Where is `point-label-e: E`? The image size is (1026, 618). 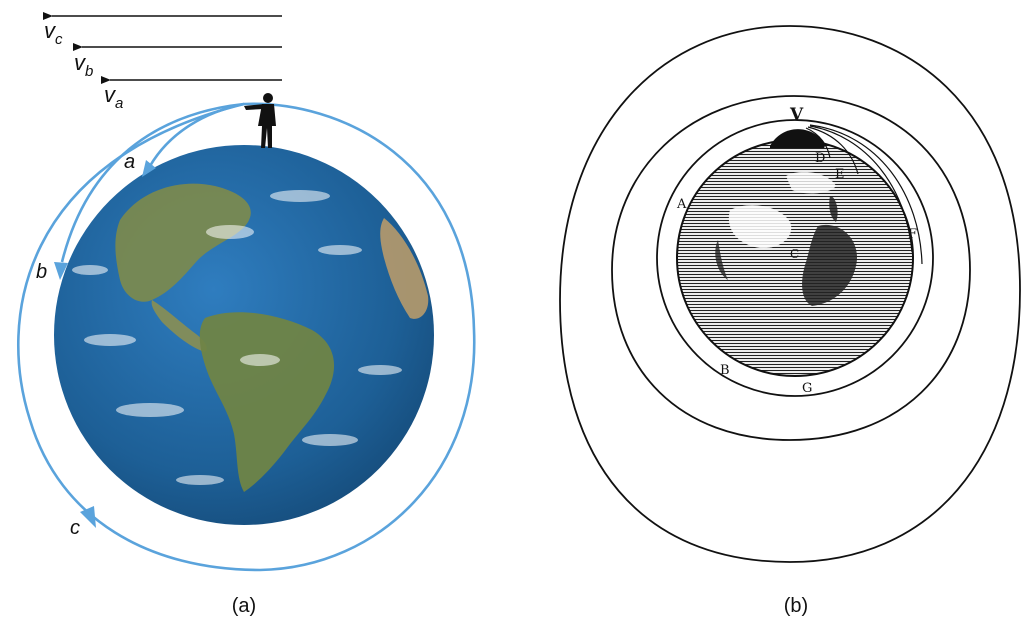 point-label-e: E is located at coordinates (840, 174).